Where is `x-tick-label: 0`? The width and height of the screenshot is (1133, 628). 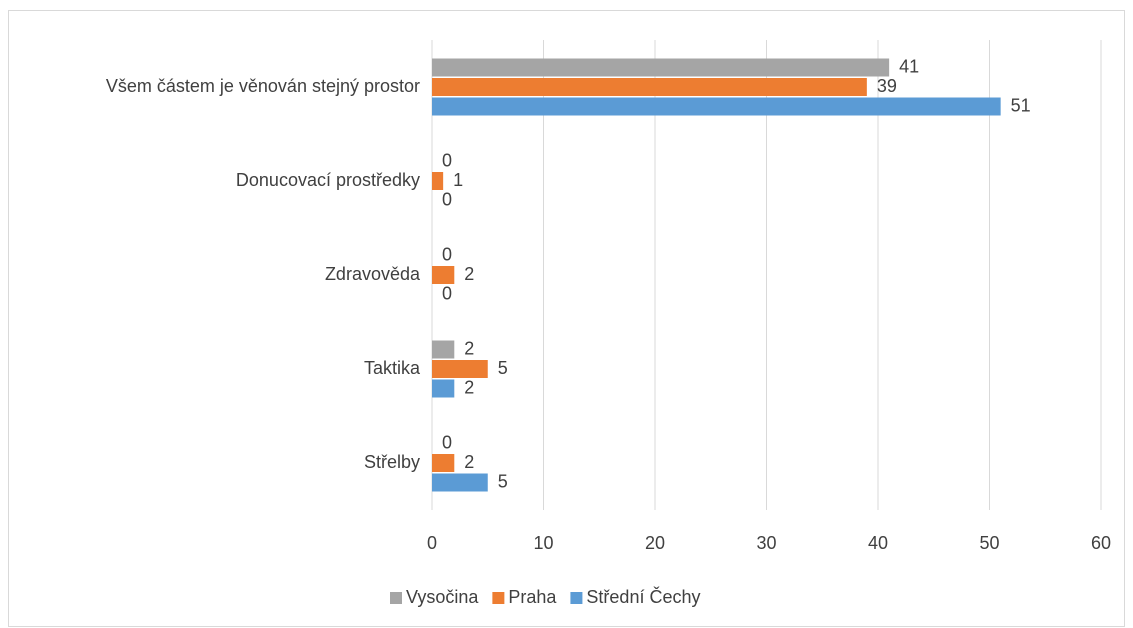
x-tick-label: 0 is located at coordinates (432, 543).